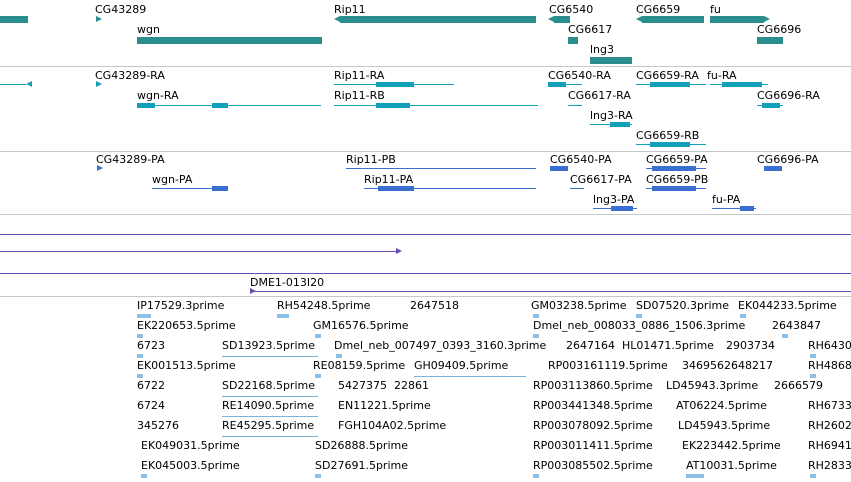 The image size is (851, 482). I want to click on gene-label-cg6696: CG6696, so click(779, 29).